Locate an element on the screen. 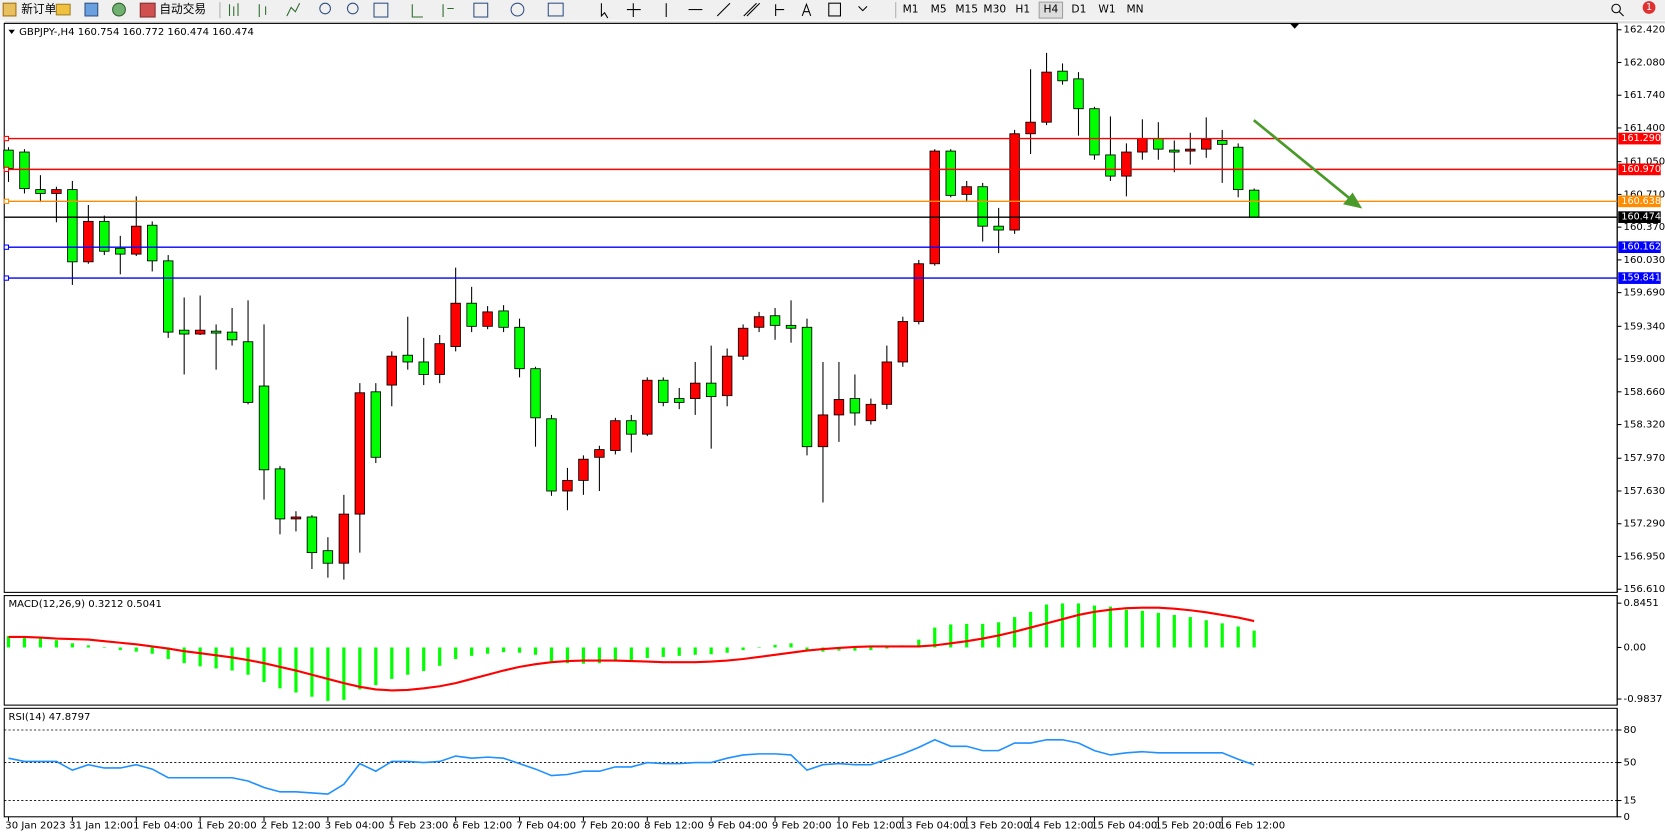 Image resolution: width=1665 pixels, height=837 pixels. y-tick-label: 159.000 is located at coordinates (1644, 359).